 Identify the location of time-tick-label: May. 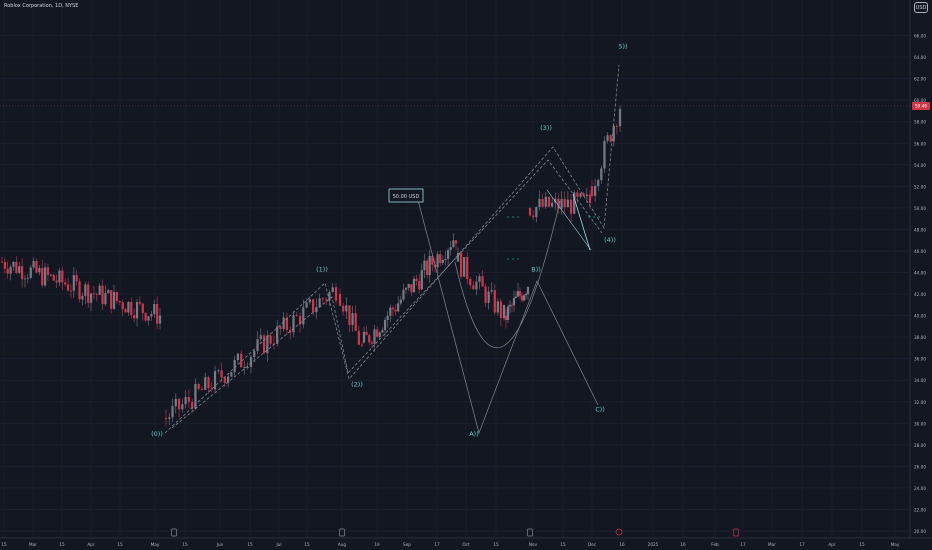
(895, 544).